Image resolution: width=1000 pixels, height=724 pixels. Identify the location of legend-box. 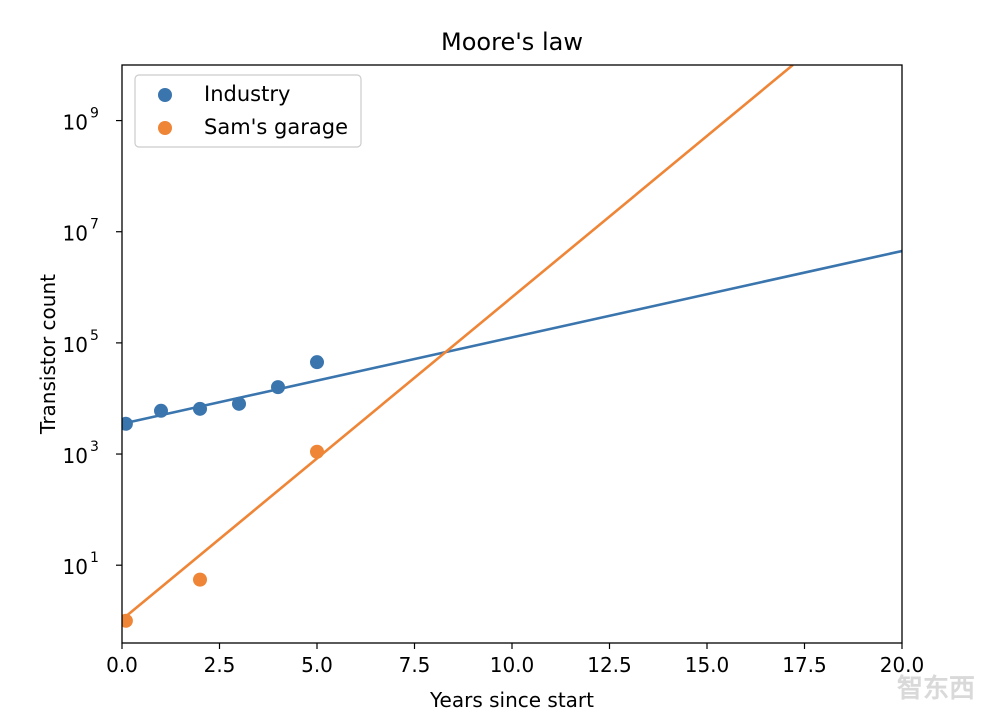
(248, 111).